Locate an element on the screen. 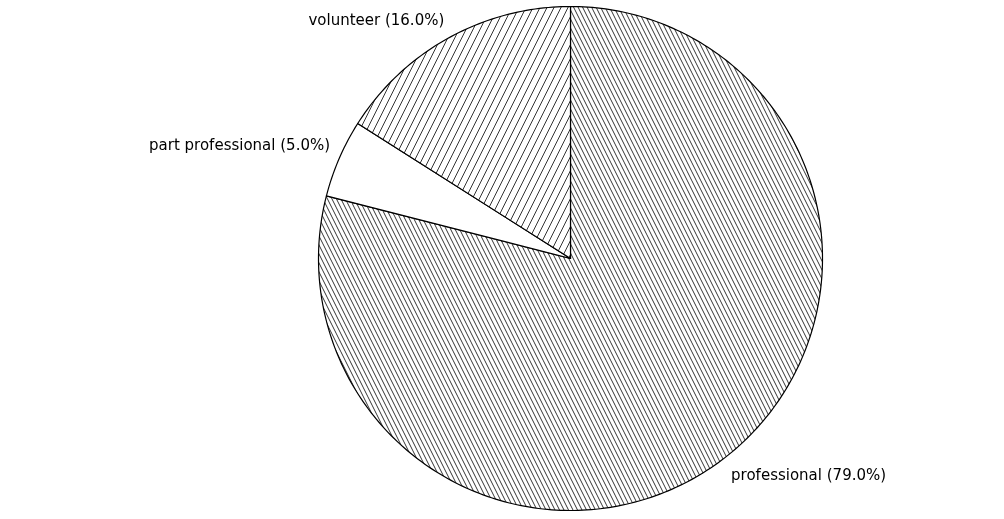 Image resolution: width=1004 pixels, height=519 pixels. slice-label: volunteer (16.0%) is located at coordinates (376, 19).